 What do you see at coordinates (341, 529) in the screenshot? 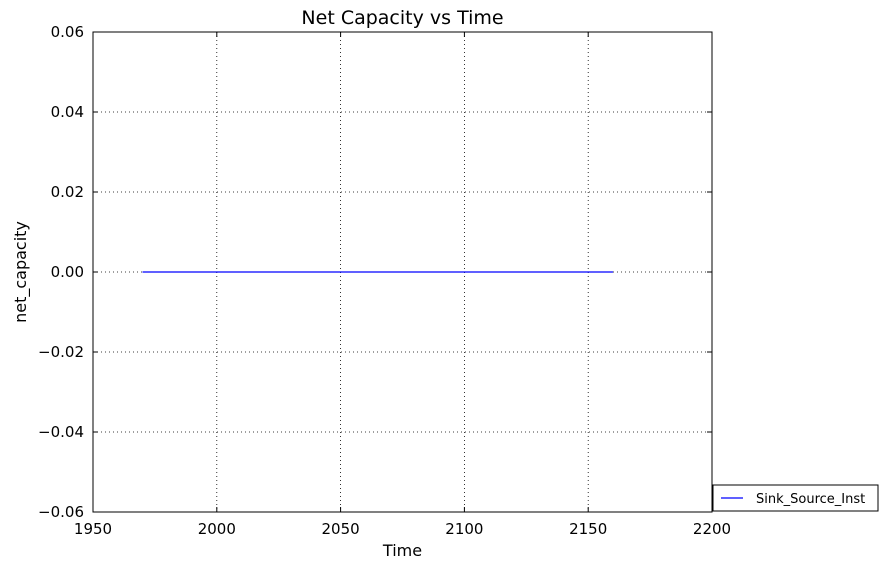
I see `x-tick-label: 2050` at bounding box center [341, 529].